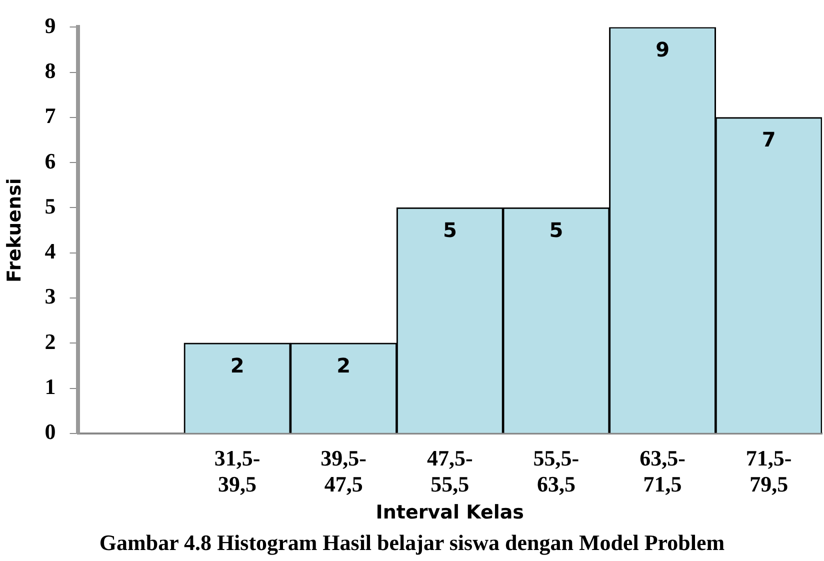 This screenshot has height=561, width=824. I want to click on y-axis-title: Frekuensi, so click(14, 230).